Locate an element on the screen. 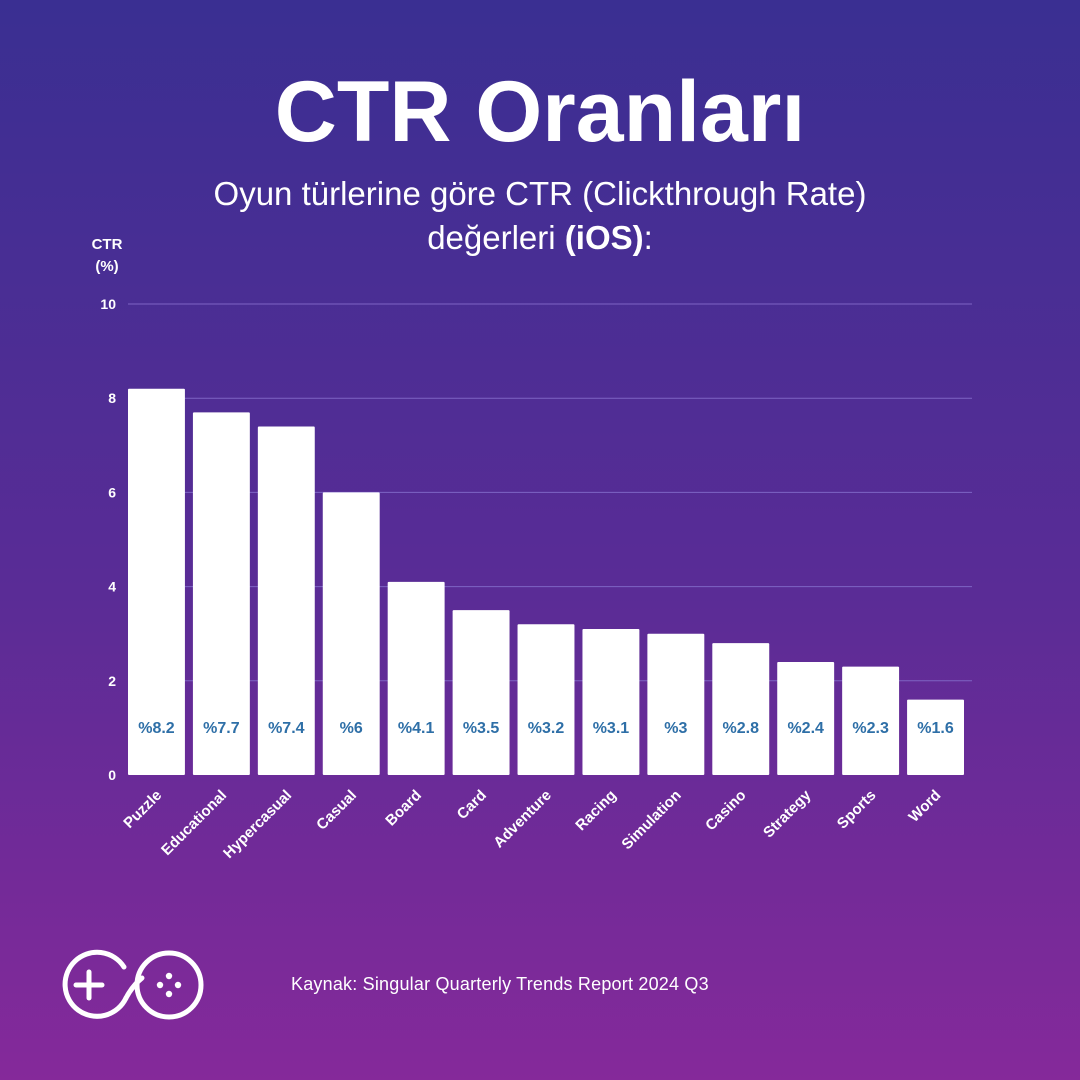  x-tick-label: Casino is located at coordinates (725, 810).